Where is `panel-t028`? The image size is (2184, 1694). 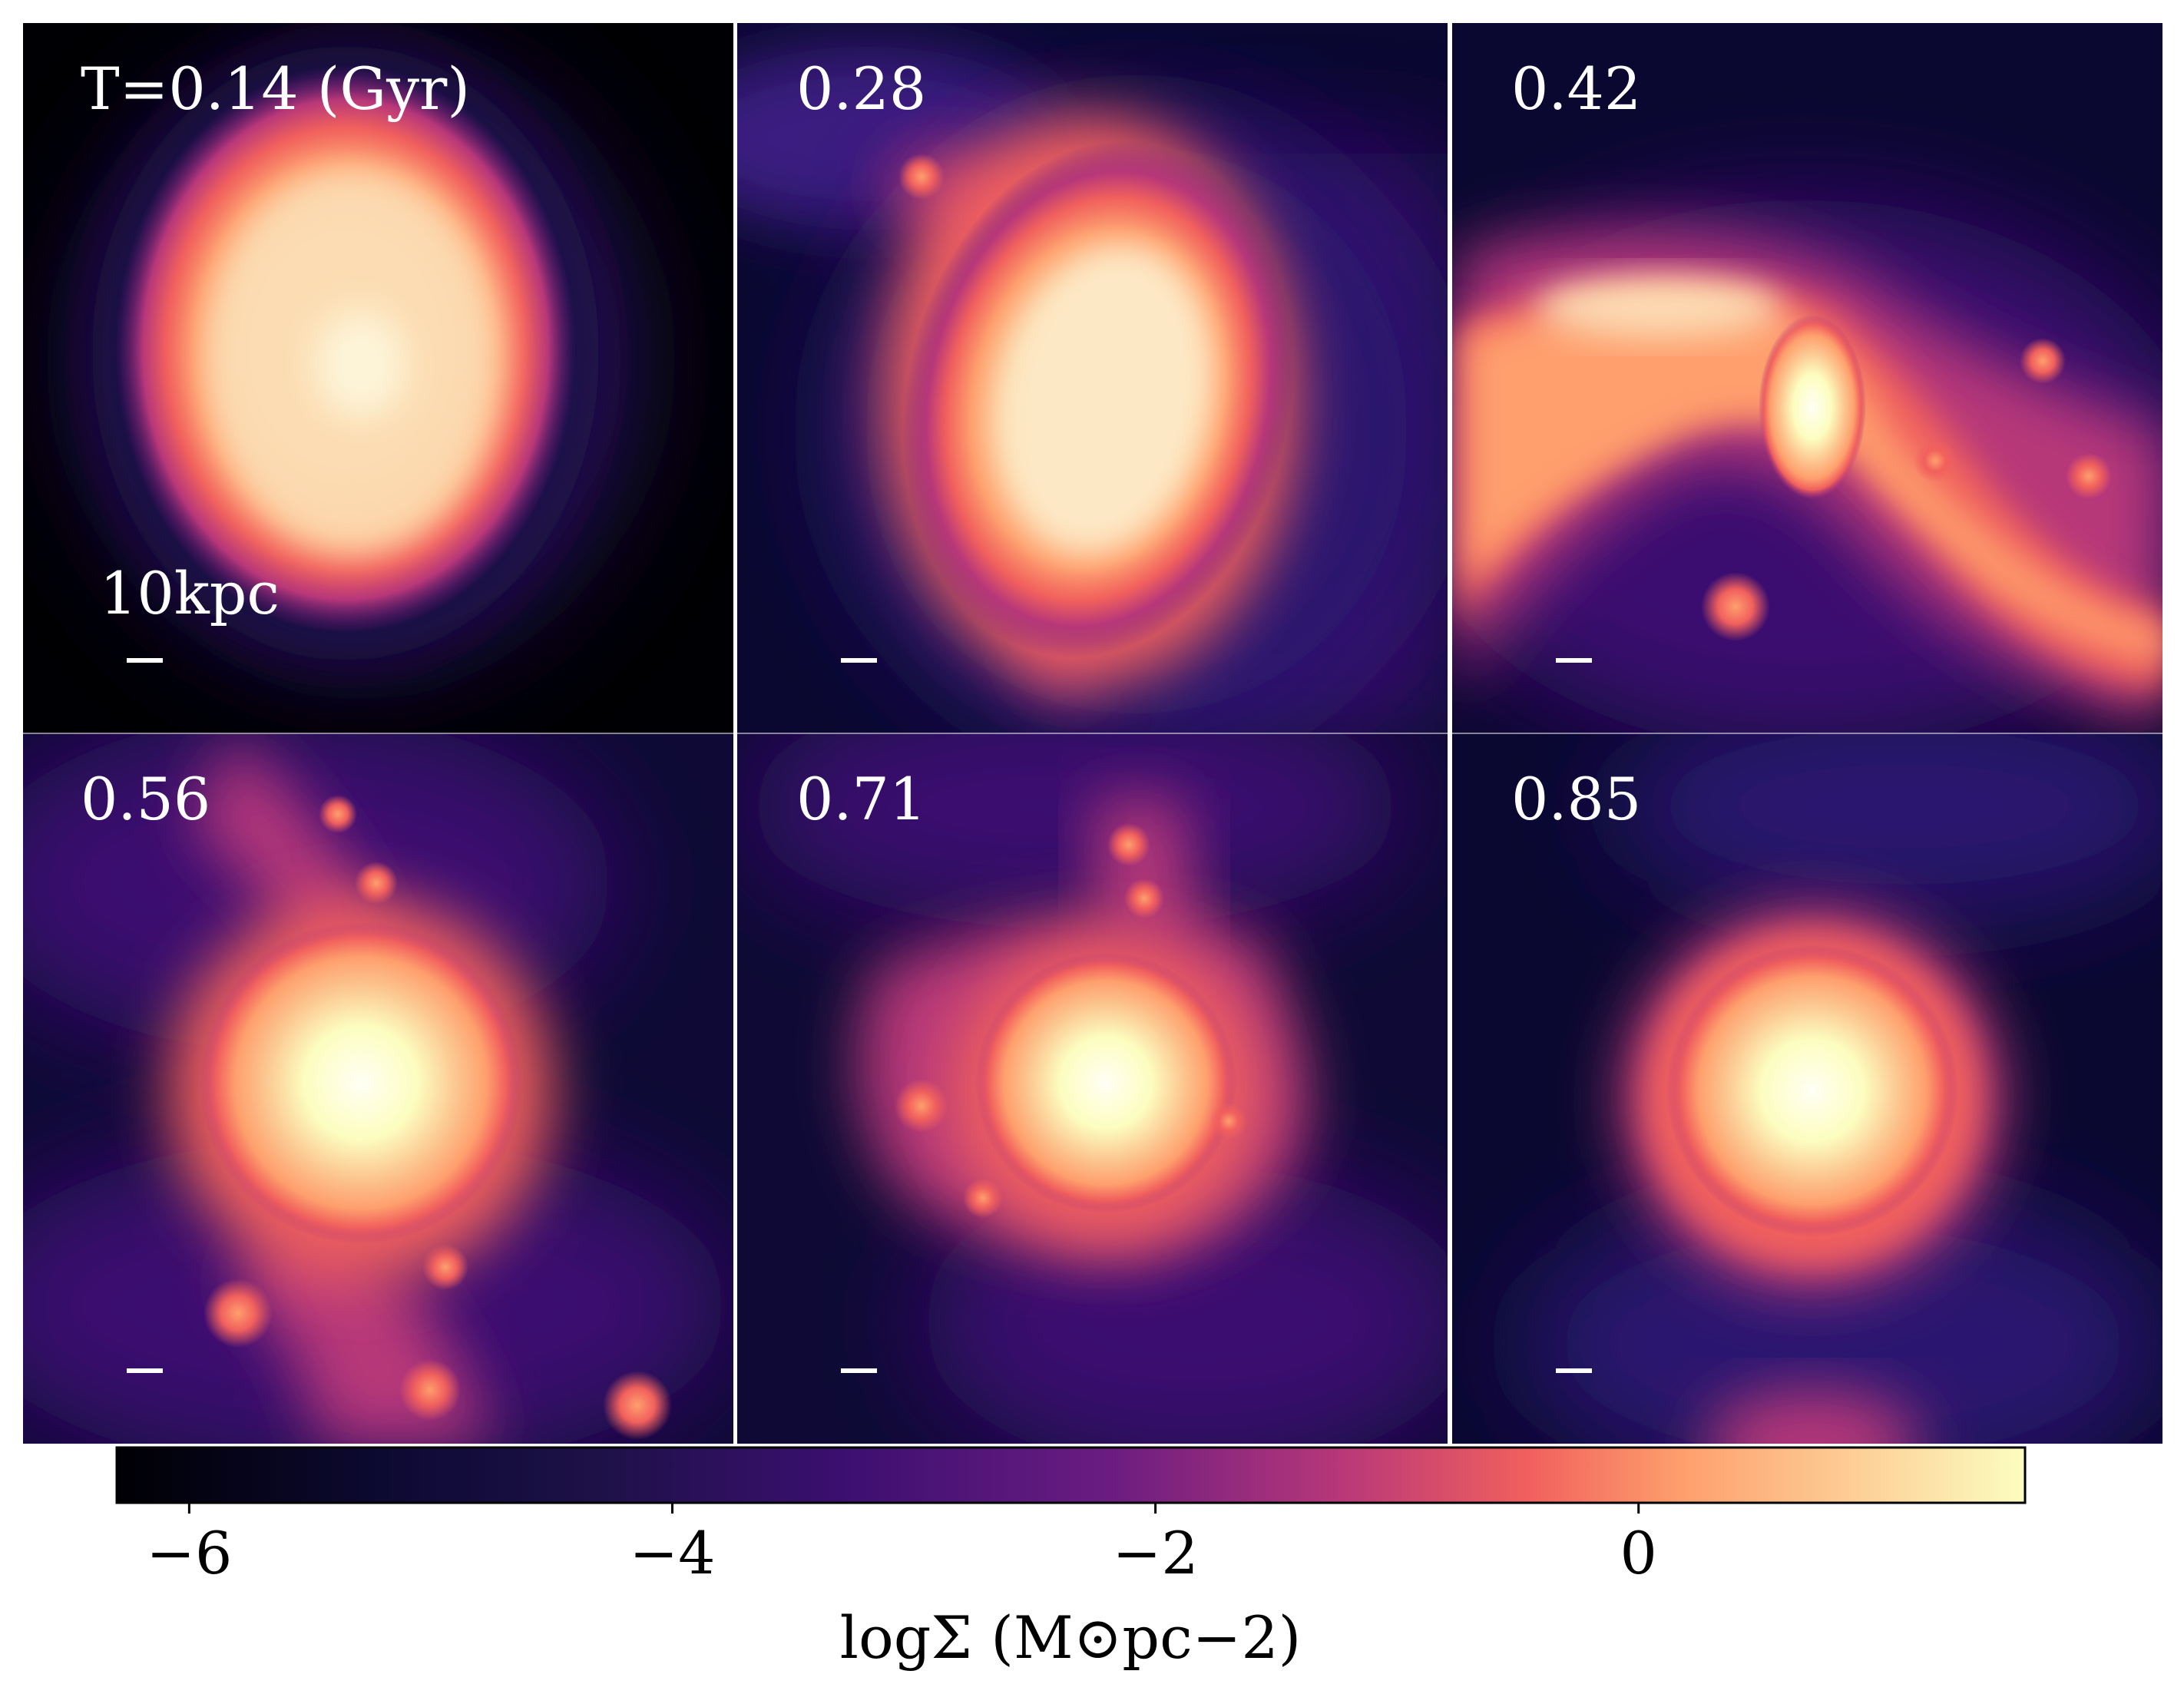
panel-t028 is located at coordinates (1092, 378).